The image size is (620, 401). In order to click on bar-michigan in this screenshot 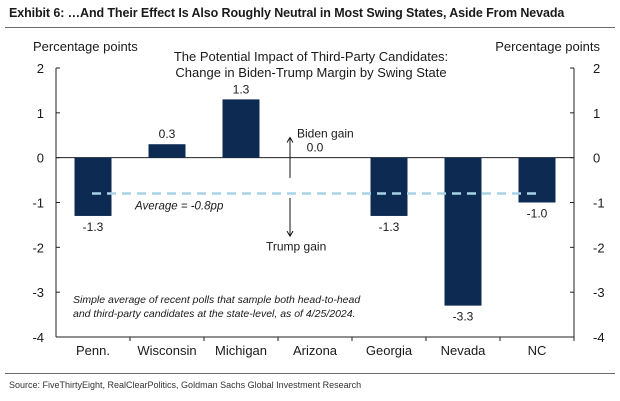, I will do `click(241, 128)`.